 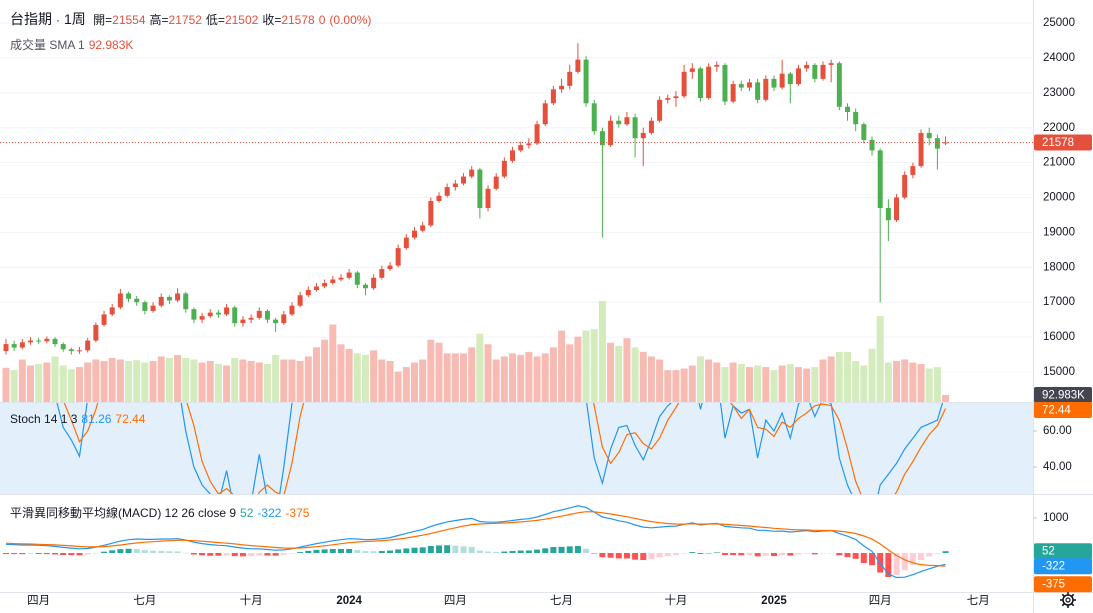 I want to click on stoch-d-badge: 72.44, so click(x=1056, y=411).